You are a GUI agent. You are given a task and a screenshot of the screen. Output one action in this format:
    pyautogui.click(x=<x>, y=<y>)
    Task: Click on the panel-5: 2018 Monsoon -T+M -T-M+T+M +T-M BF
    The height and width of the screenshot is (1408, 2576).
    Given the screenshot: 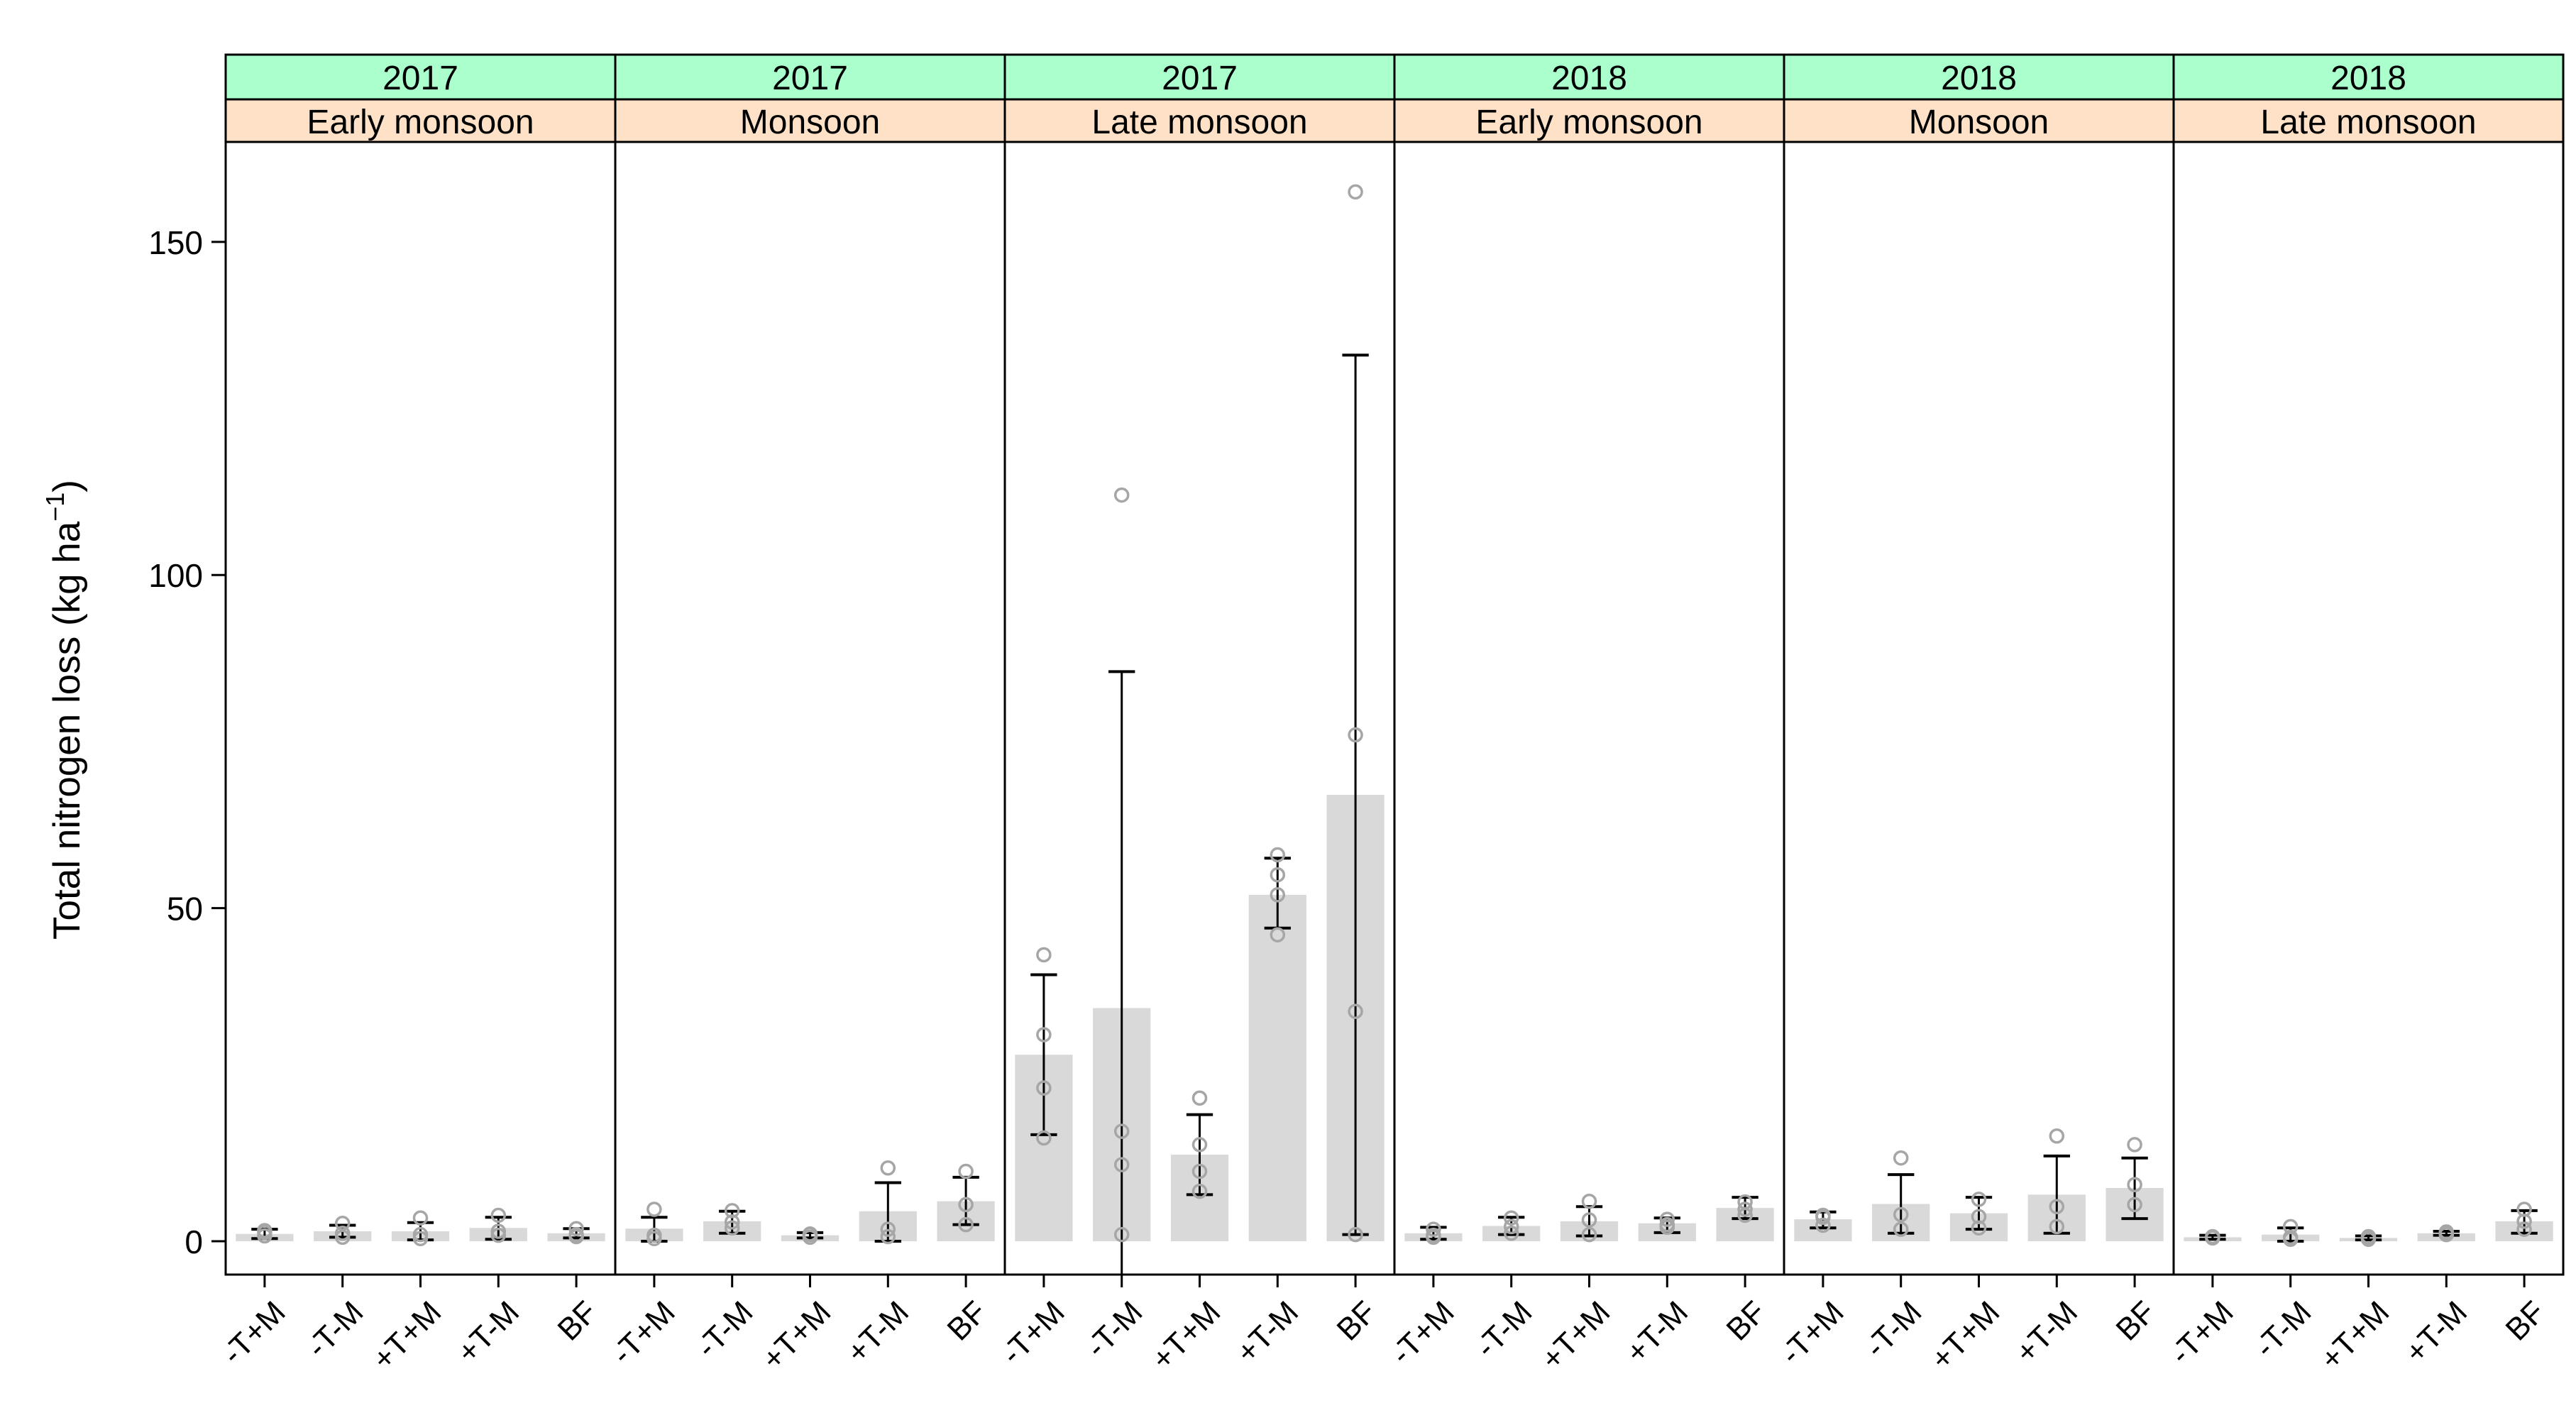 What is the action you would take?
    pyautogui.click(x=1974, y=715)
    